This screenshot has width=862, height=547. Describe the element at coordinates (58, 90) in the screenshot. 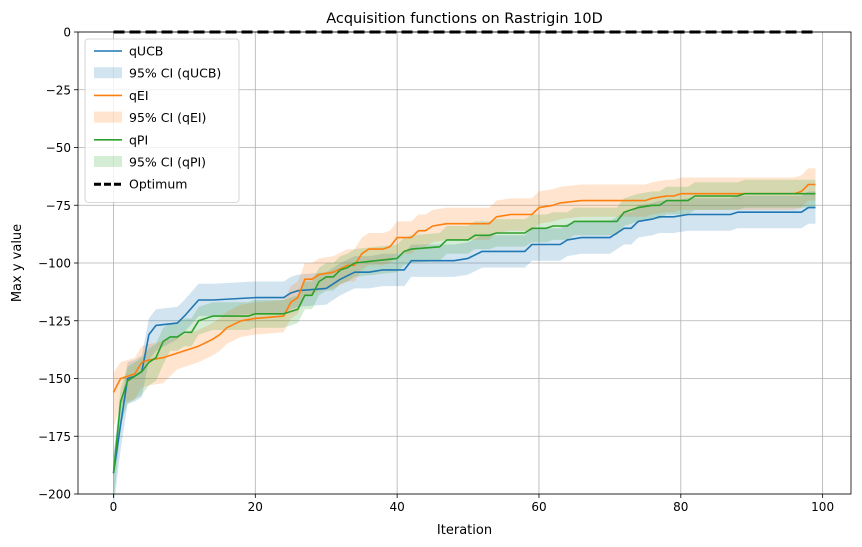

I see `y-tick-label: −25` at that location.